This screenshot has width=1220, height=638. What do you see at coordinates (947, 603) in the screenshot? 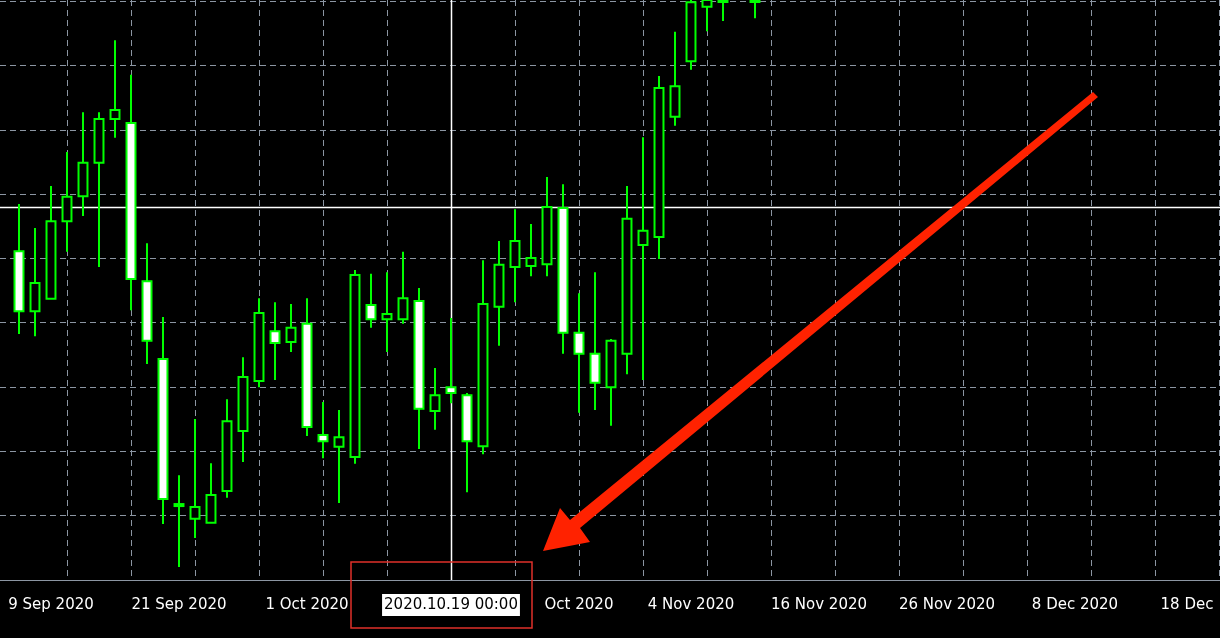
I see `x-tick-label: 26 Nov 2020` at bounding box center [947, 603].